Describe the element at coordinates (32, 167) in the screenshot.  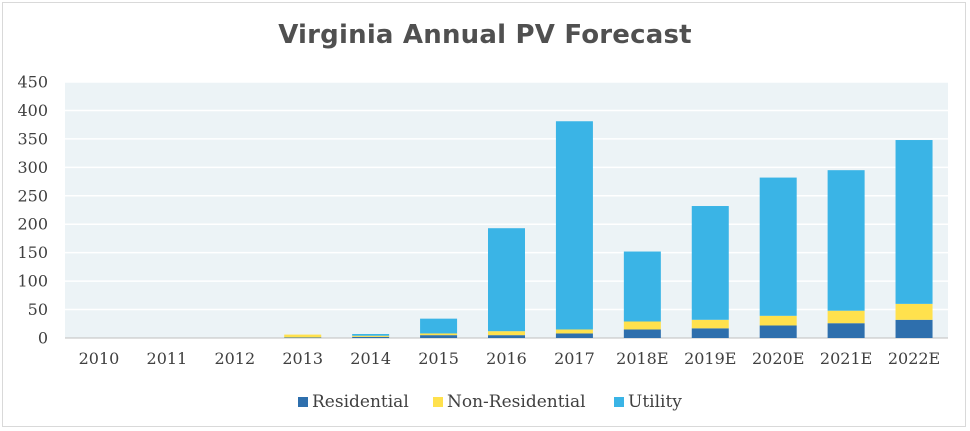
I see `y-tick-label: 300` at that location.